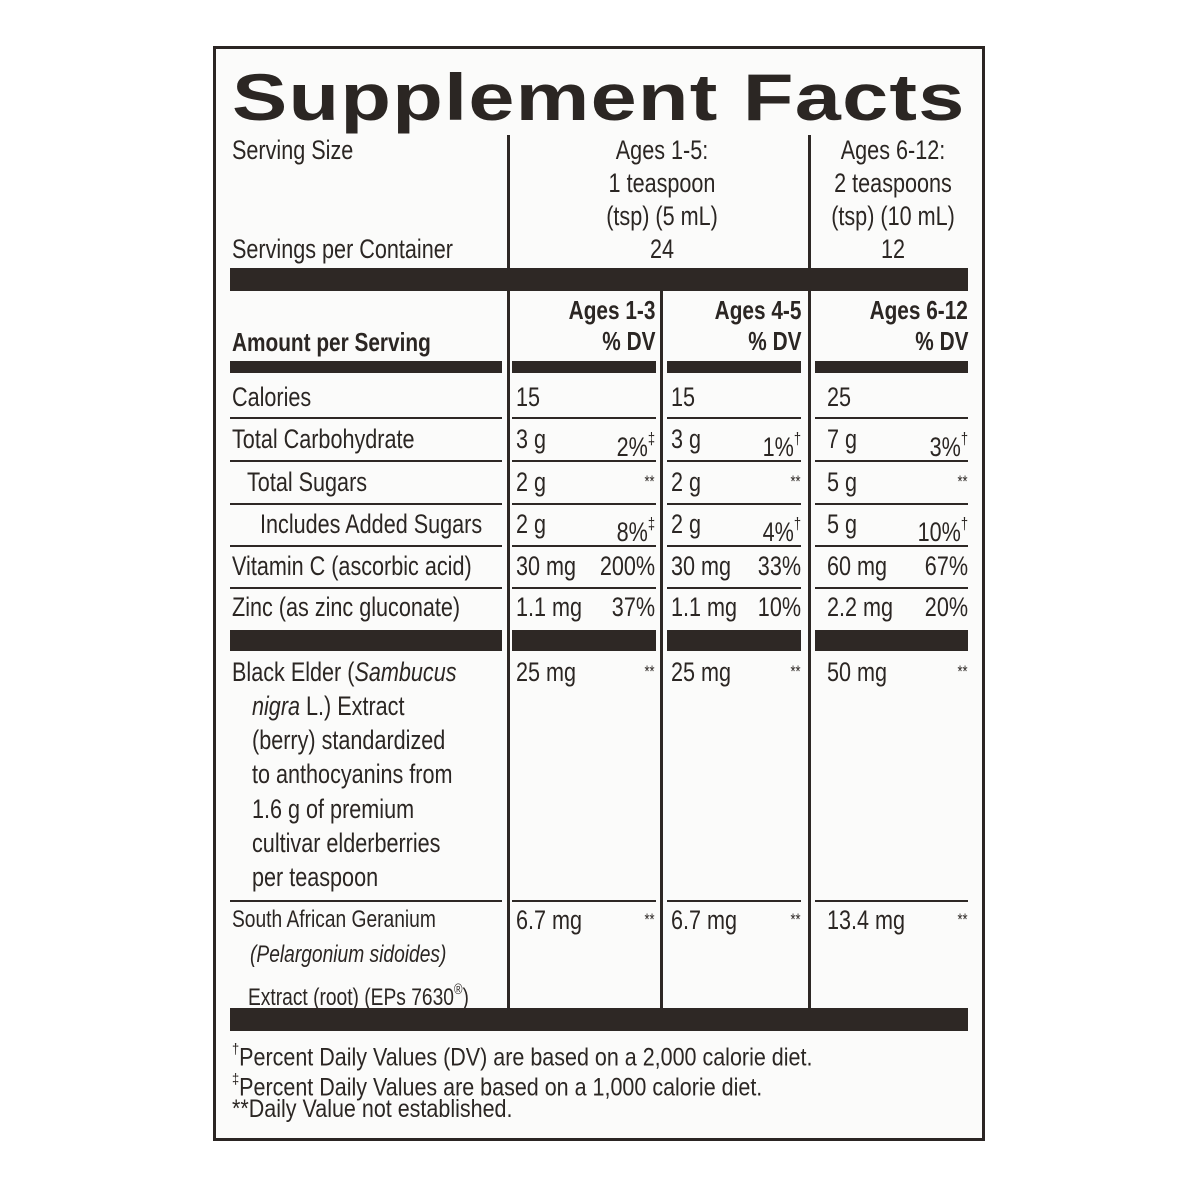 This screenshot has width=1200, height=1200. I want to click on text-segment: to anthocyanins from, so click(352, 774).